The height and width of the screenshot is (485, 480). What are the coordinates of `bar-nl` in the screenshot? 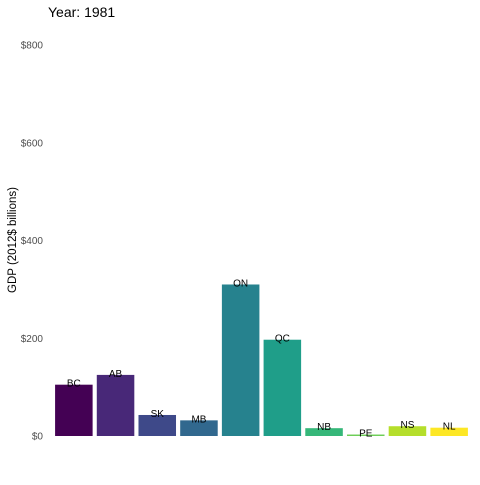 It's located at (449, 431).